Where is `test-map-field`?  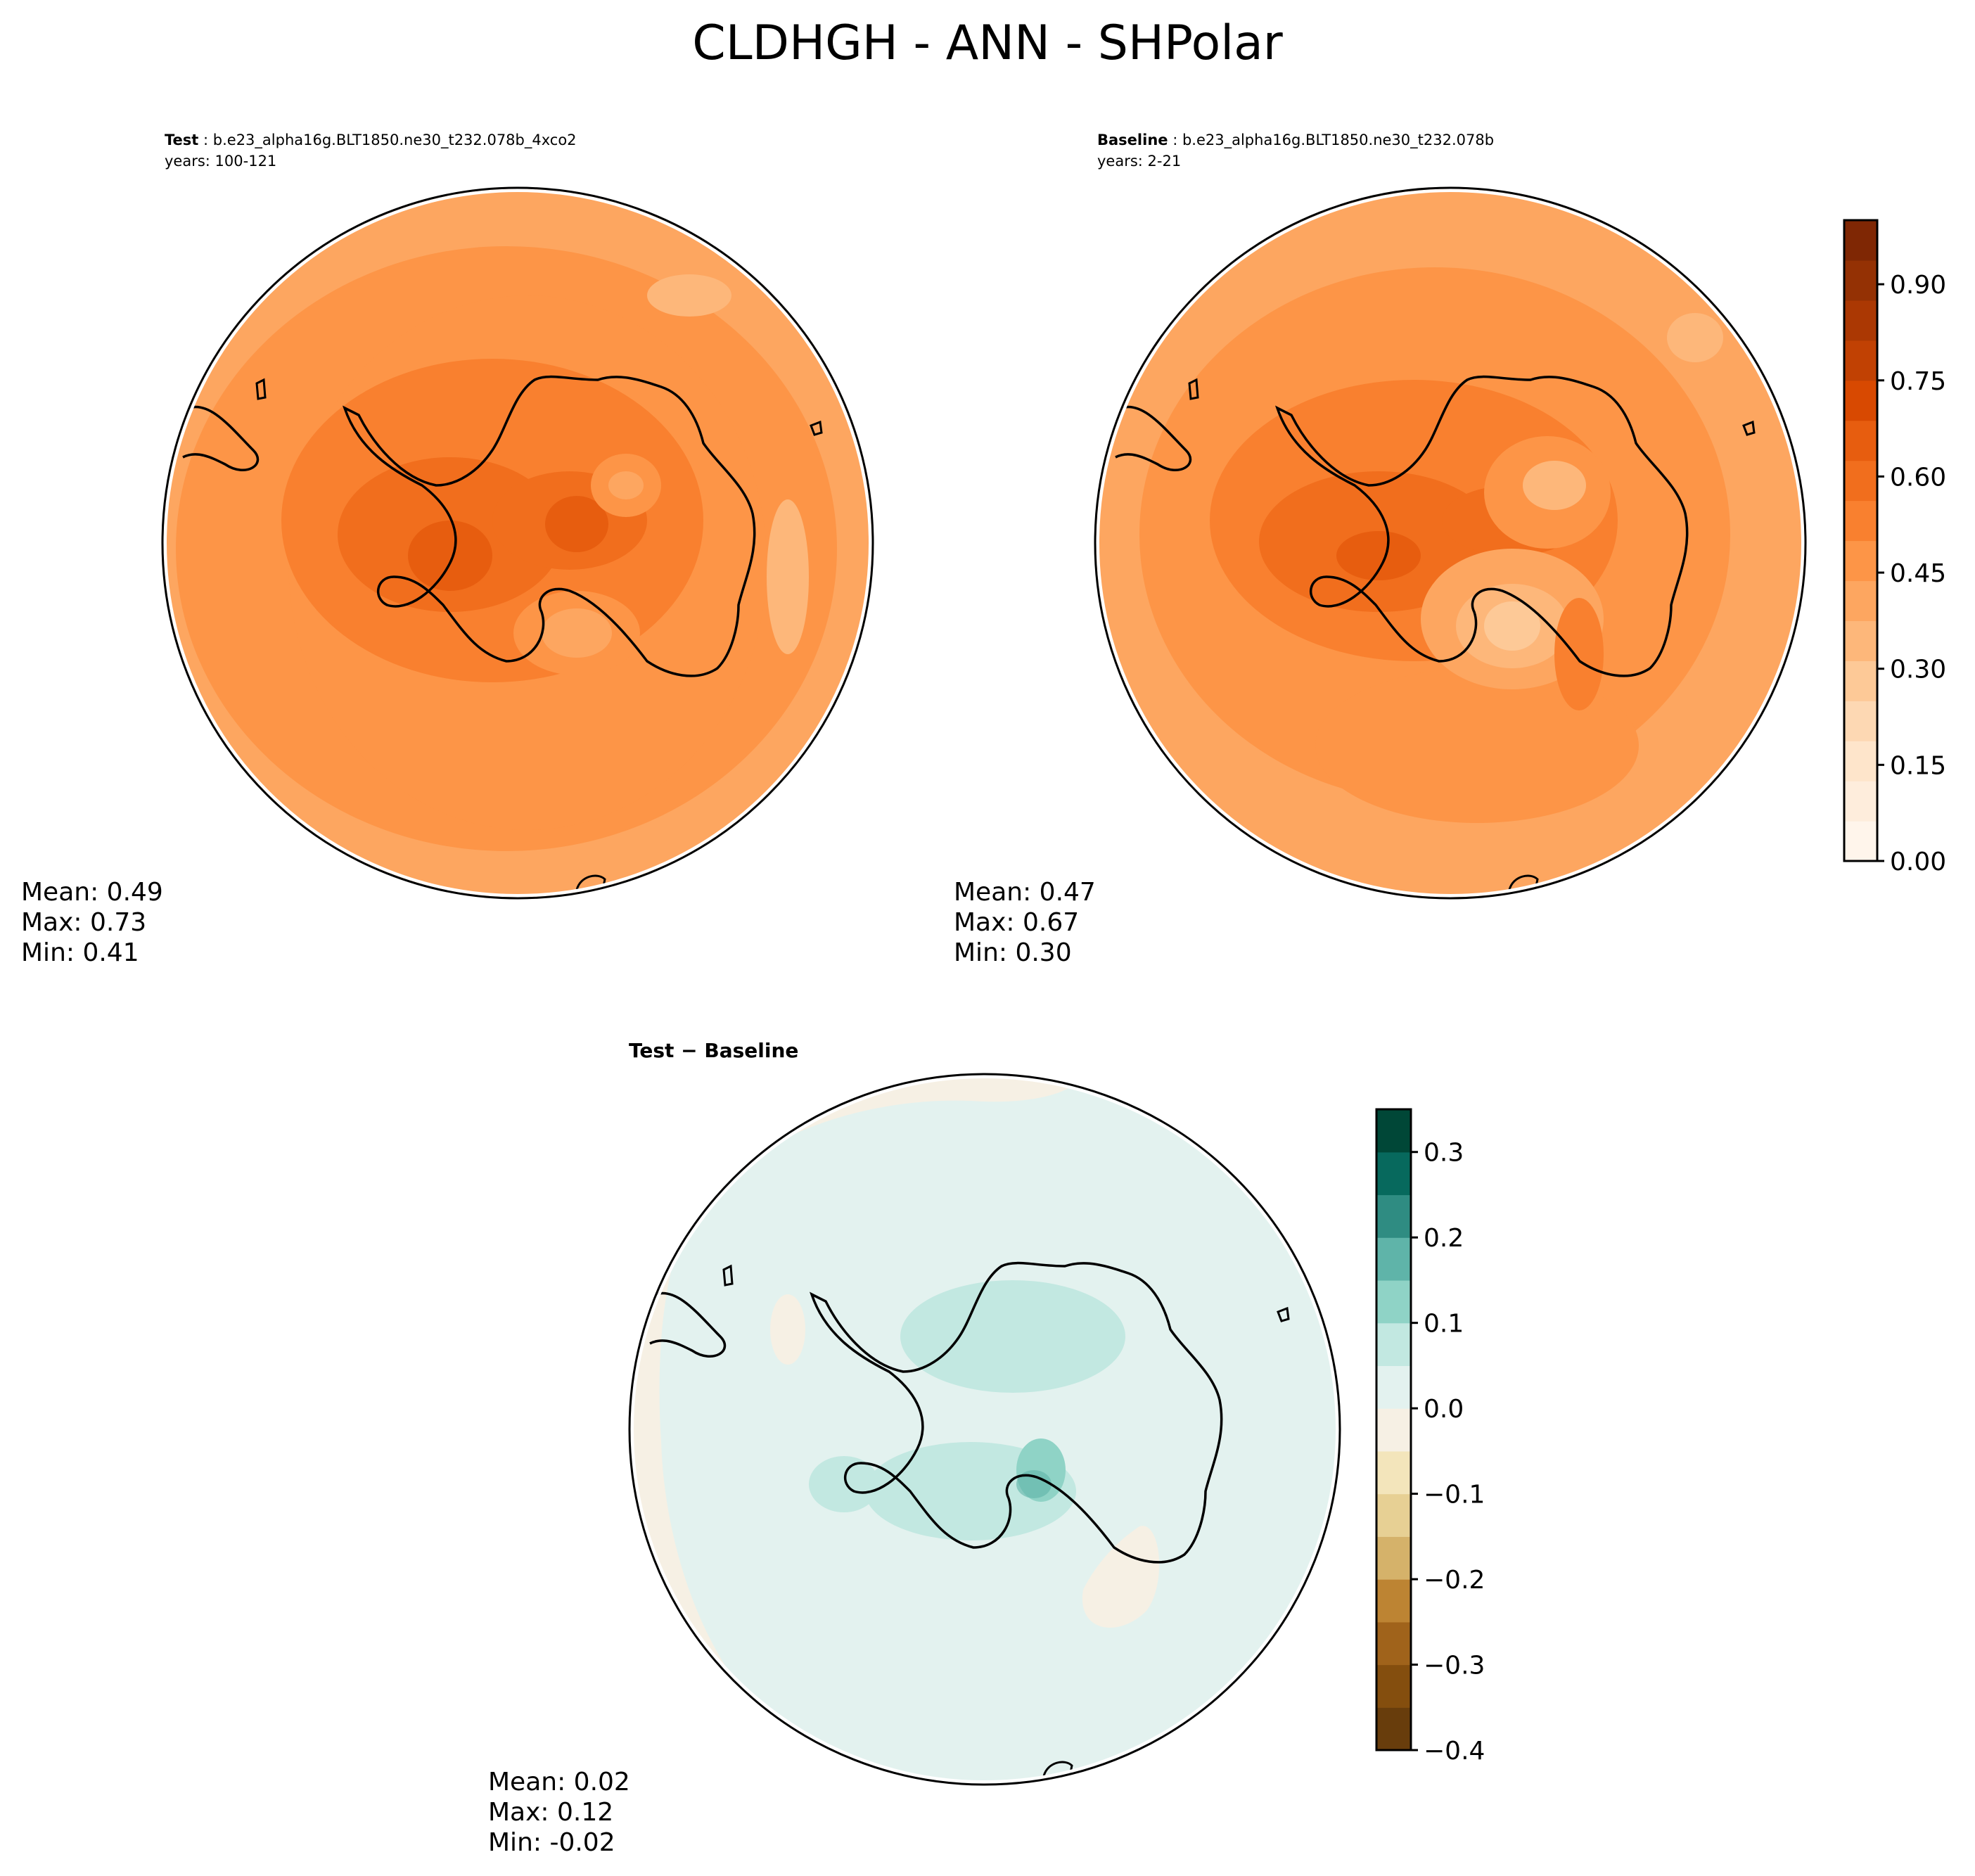
test-map-field is located at coordinates (517, 543).